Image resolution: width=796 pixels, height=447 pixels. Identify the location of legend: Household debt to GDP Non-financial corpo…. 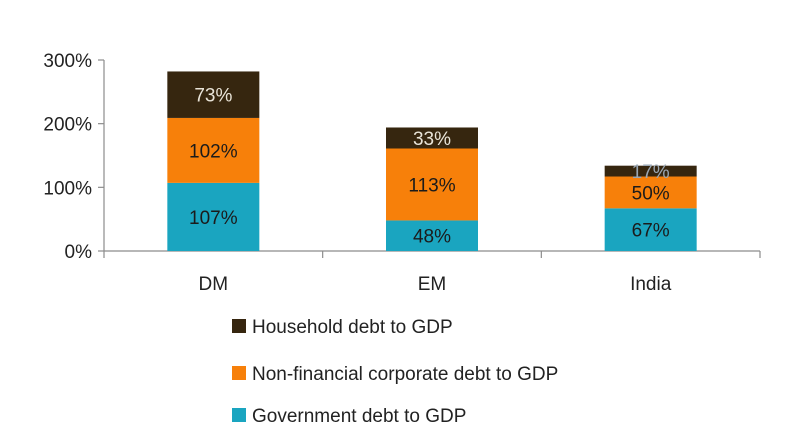
(395, 372).